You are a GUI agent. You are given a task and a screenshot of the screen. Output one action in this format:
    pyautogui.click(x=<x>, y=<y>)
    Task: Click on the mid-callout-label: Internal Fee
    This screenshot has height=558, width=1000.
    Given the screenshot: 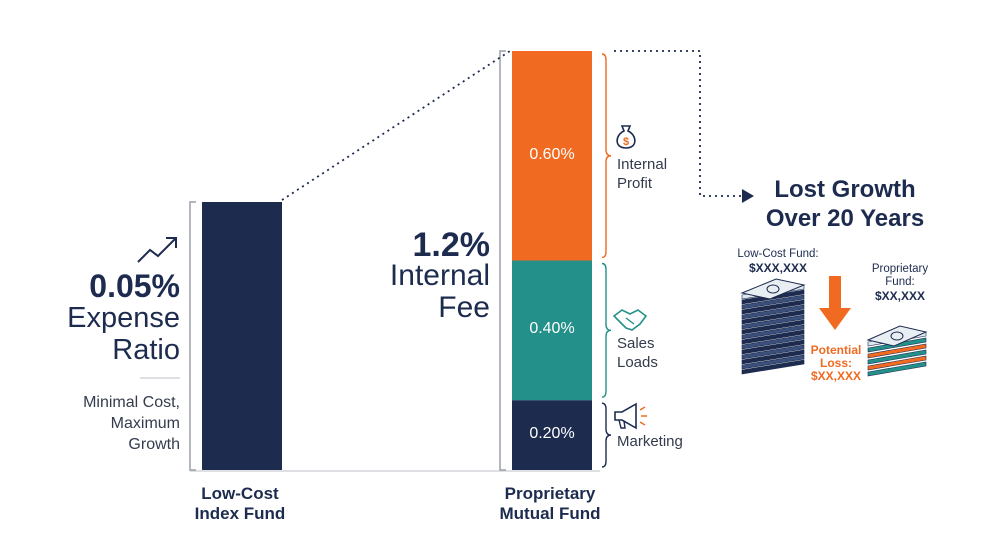 What is the action you would take?
    pyautogui.click(x=439, y=291)
    